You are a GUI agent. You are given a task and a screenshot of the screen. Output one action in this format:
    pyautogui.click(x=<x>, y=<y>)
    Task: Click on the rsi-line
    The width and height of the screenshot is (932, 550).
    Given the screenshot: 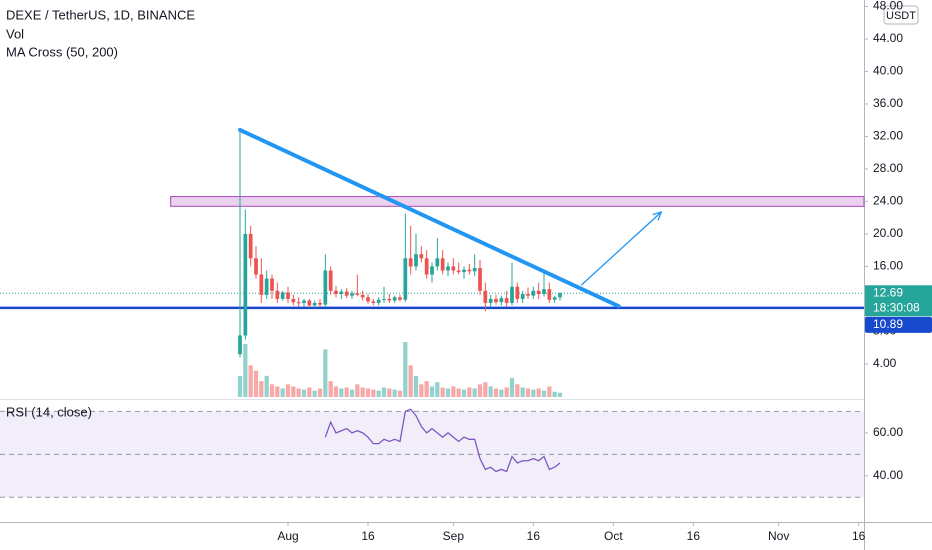 What is the action you would take?
    pyautogui.click(x=442, y=440)
    